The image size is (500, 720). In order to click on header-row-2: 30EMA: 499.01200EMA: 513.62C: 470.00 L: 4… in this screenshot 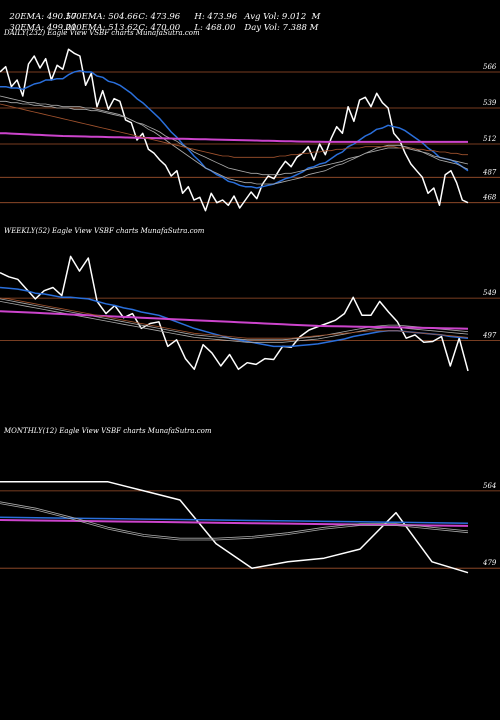, I will do `click(161, 23)`.